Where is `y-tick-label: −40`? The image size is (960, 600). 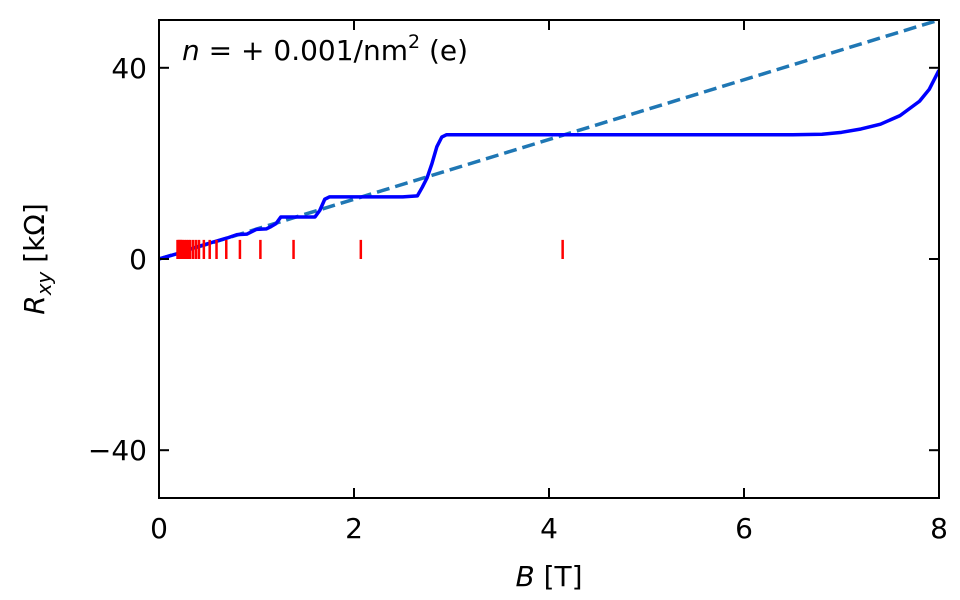 y-tick-label: −40 is located at coordinates (117, 450).